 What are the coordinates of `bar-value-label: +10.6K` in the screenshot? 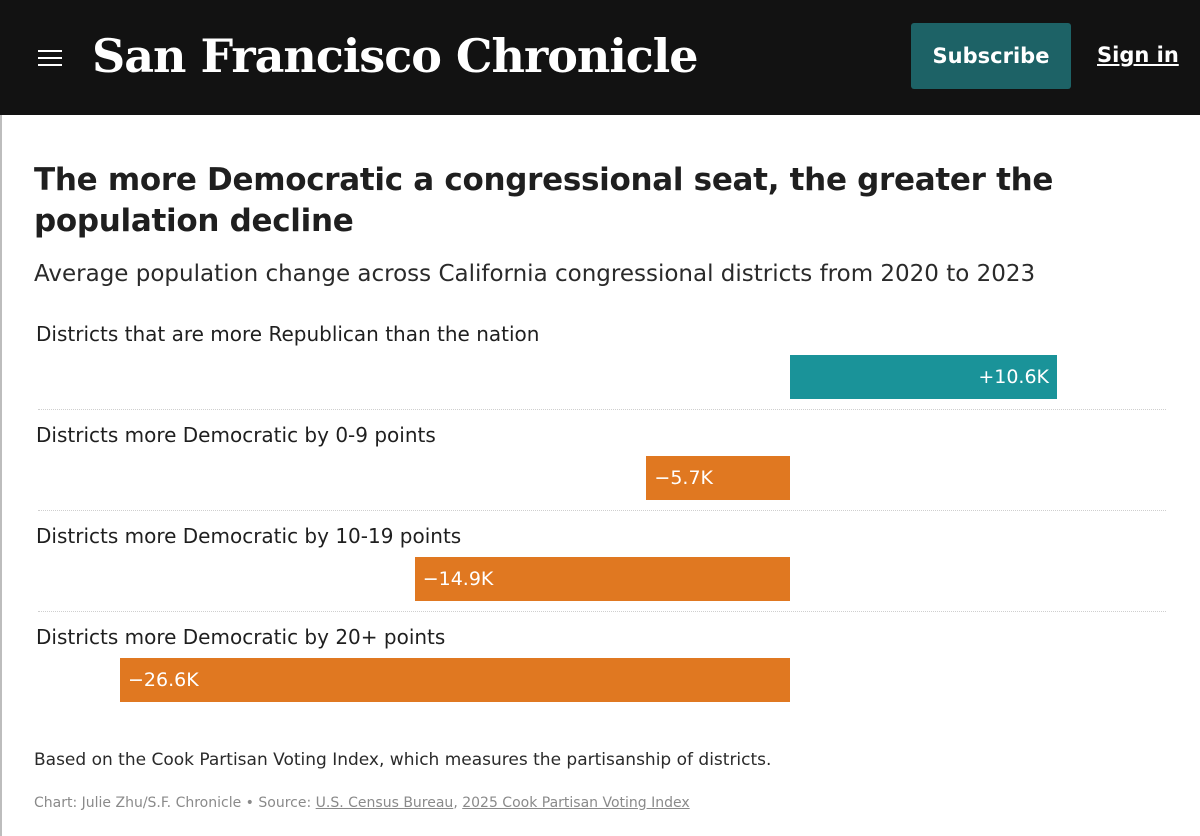 It's located at (1013, 377).